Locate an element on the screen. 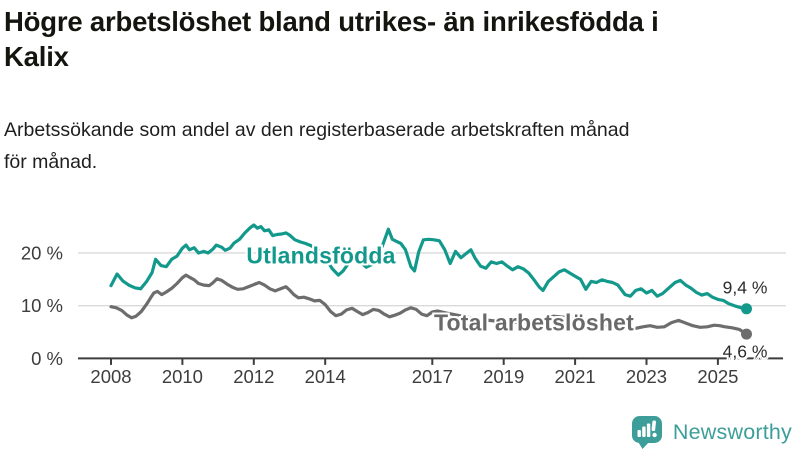 The height and width of the screenshot is (450, 800). y-tick-label: 20 % is located at coordinates (42, 252).